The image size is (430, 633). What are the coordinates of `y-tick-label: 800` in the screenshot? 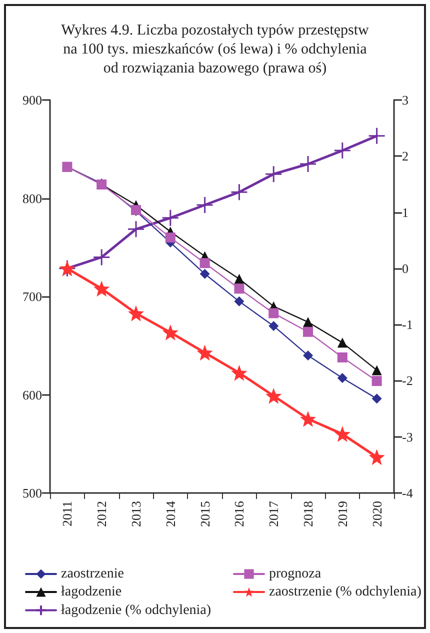 It's located at (32, 198).